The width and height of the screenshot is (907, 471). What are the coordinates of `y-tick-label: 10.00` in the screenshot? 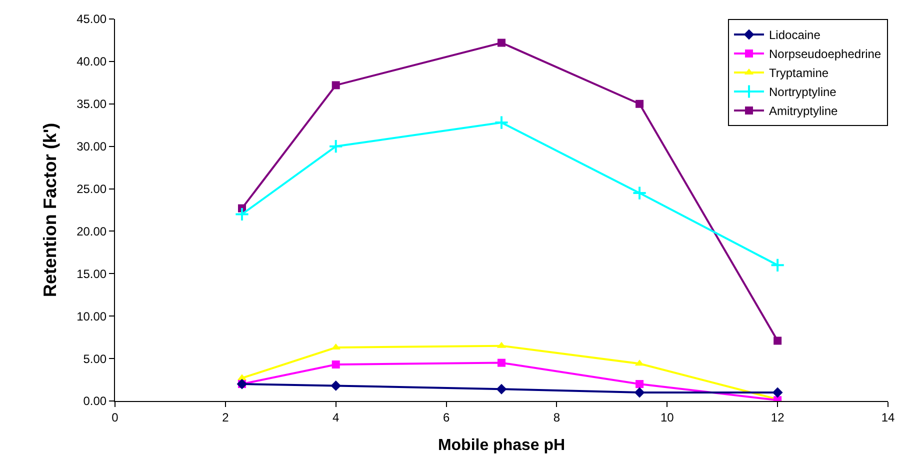 It's located at (91, 316).